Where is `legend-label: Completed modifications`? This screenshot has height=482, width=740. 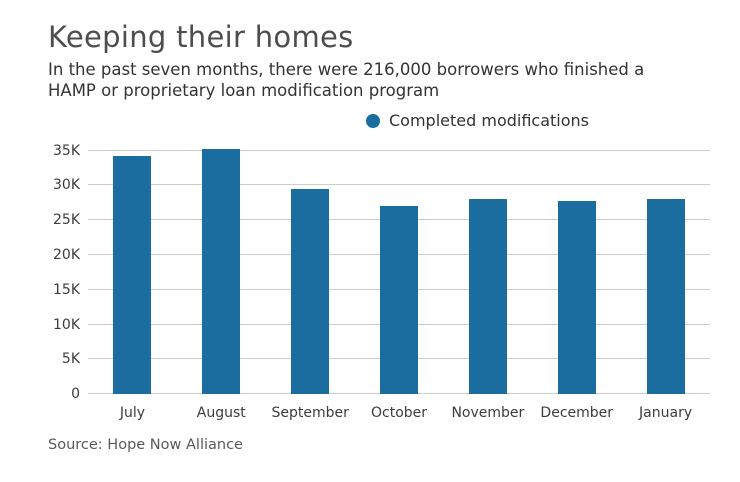 legend-label: Completed modifications is located at coordinates (489, 121).